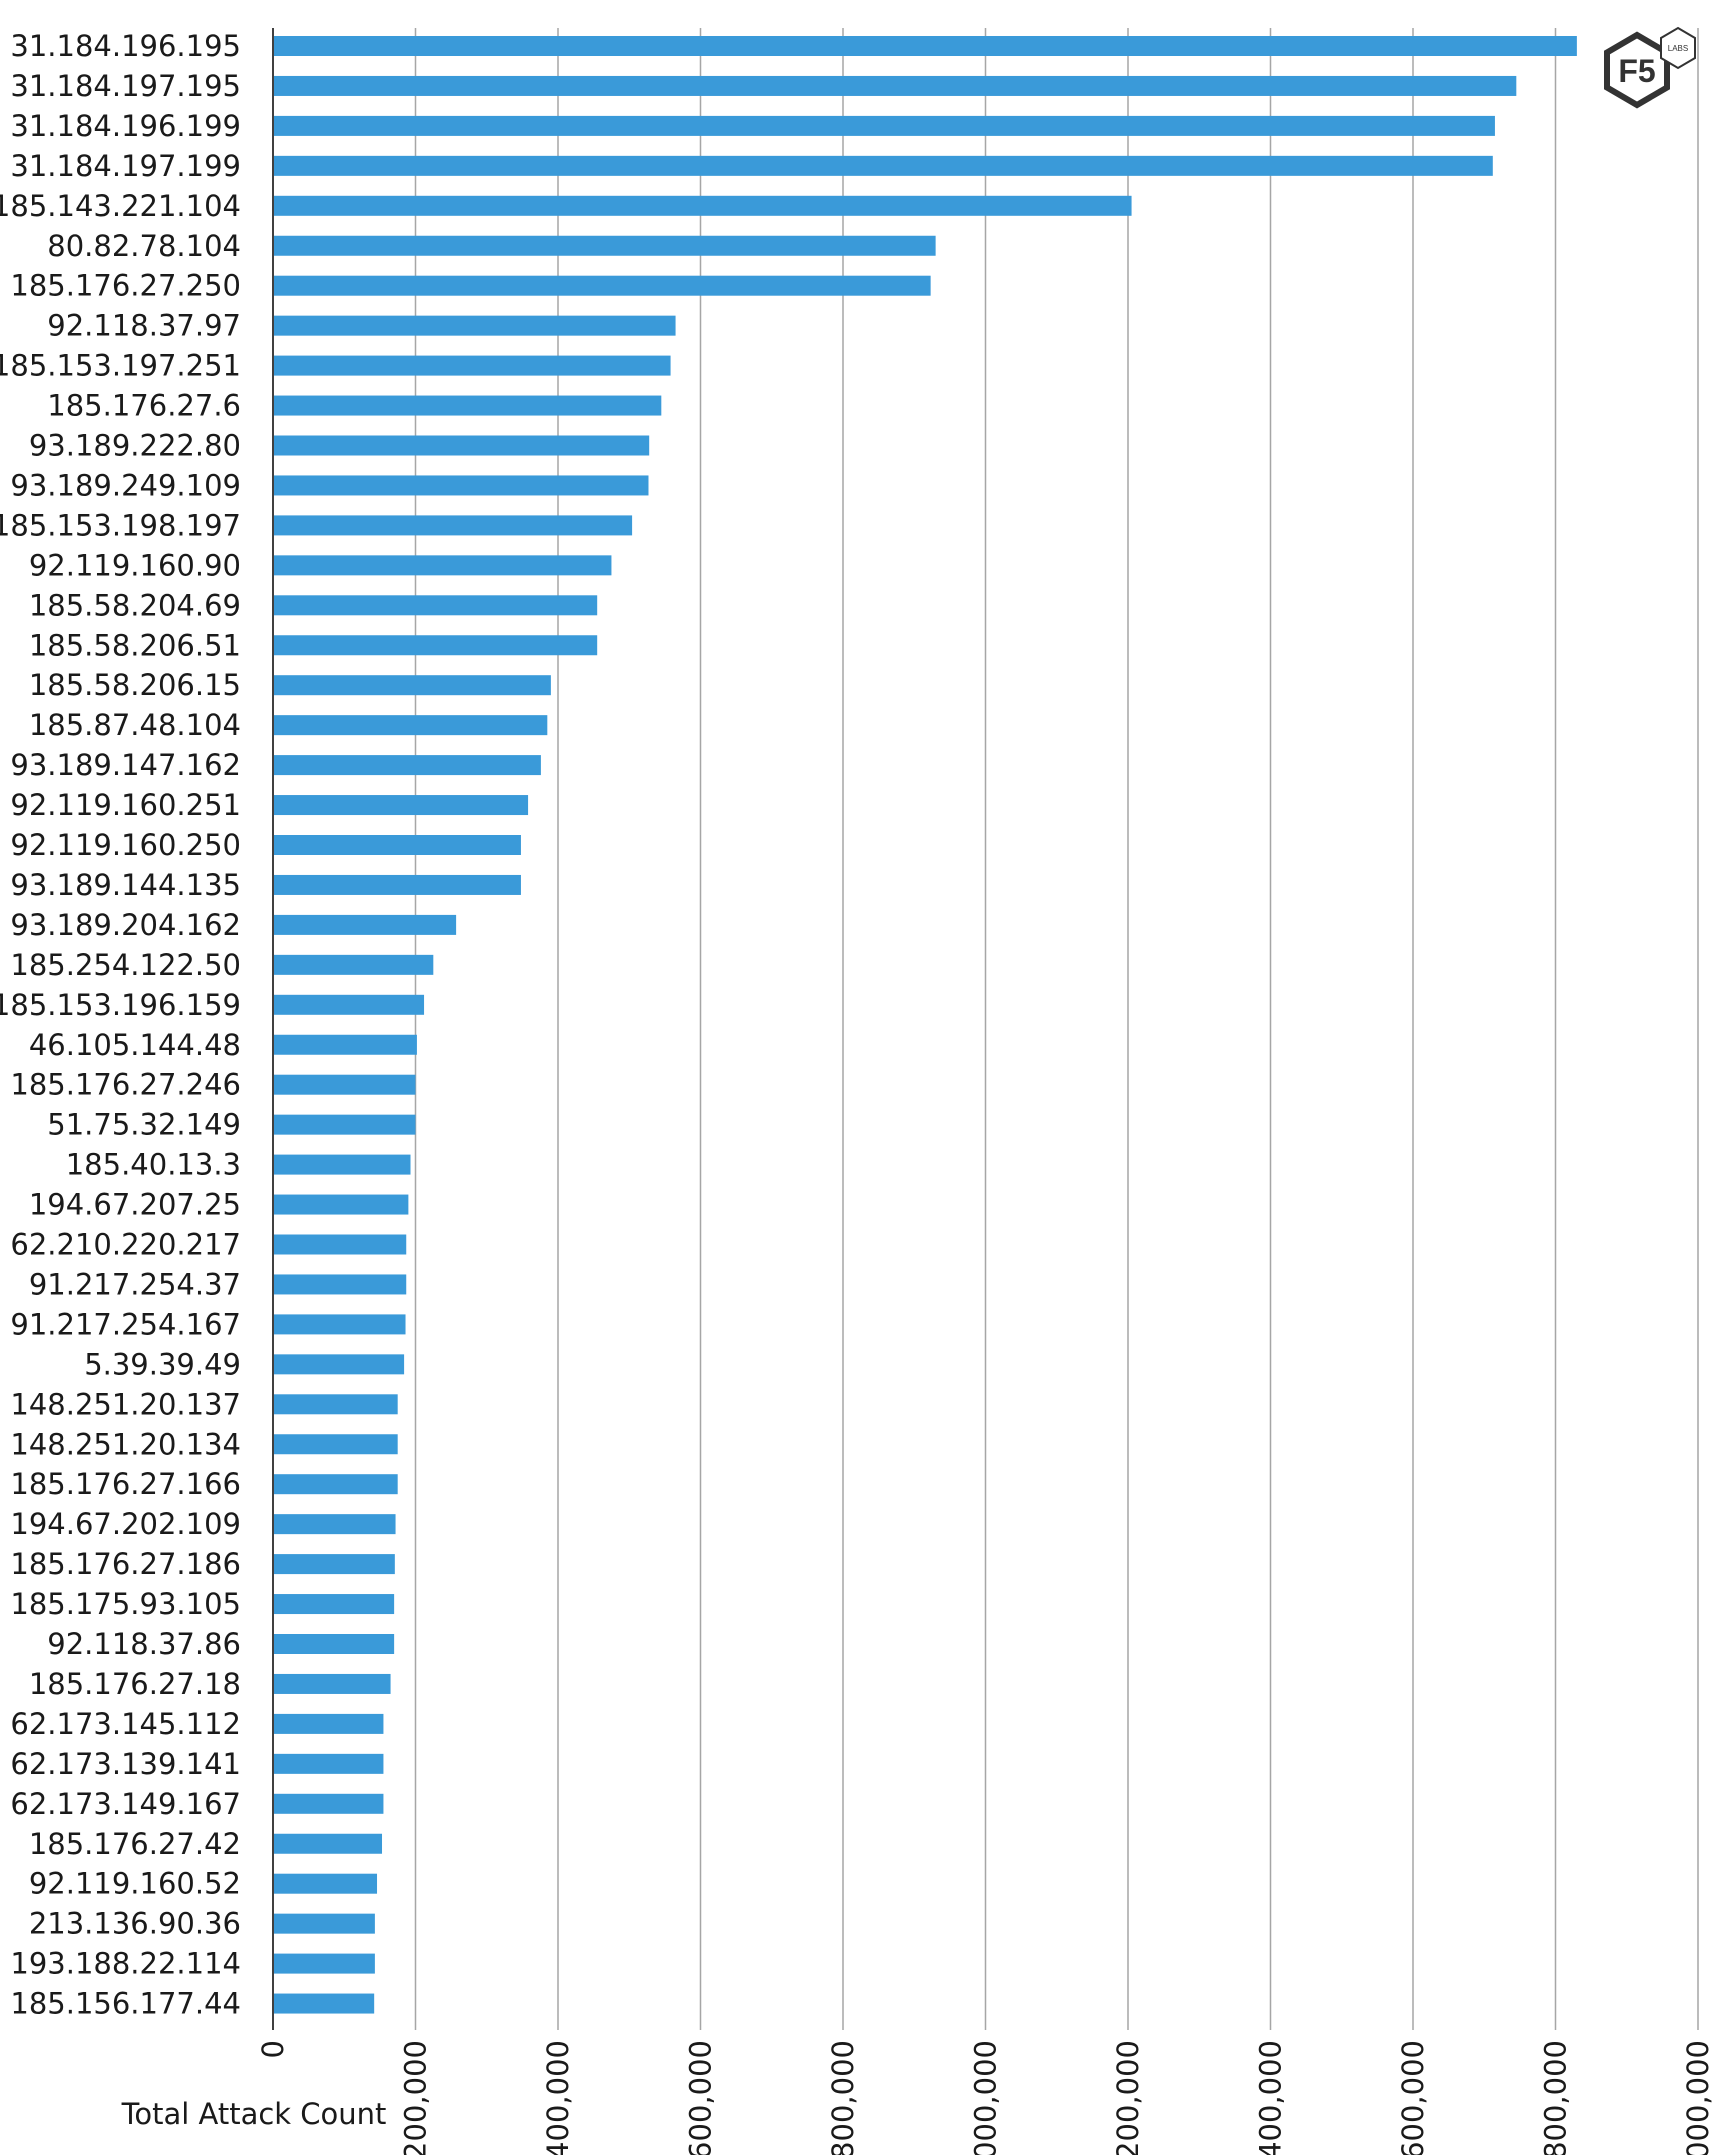 Image resolution: width=1717 pixels, height=2155 pixels. Describe the element at coordinates (120, 206) in the screenshot. I see `category-label: 185.143.221.104` at that location.